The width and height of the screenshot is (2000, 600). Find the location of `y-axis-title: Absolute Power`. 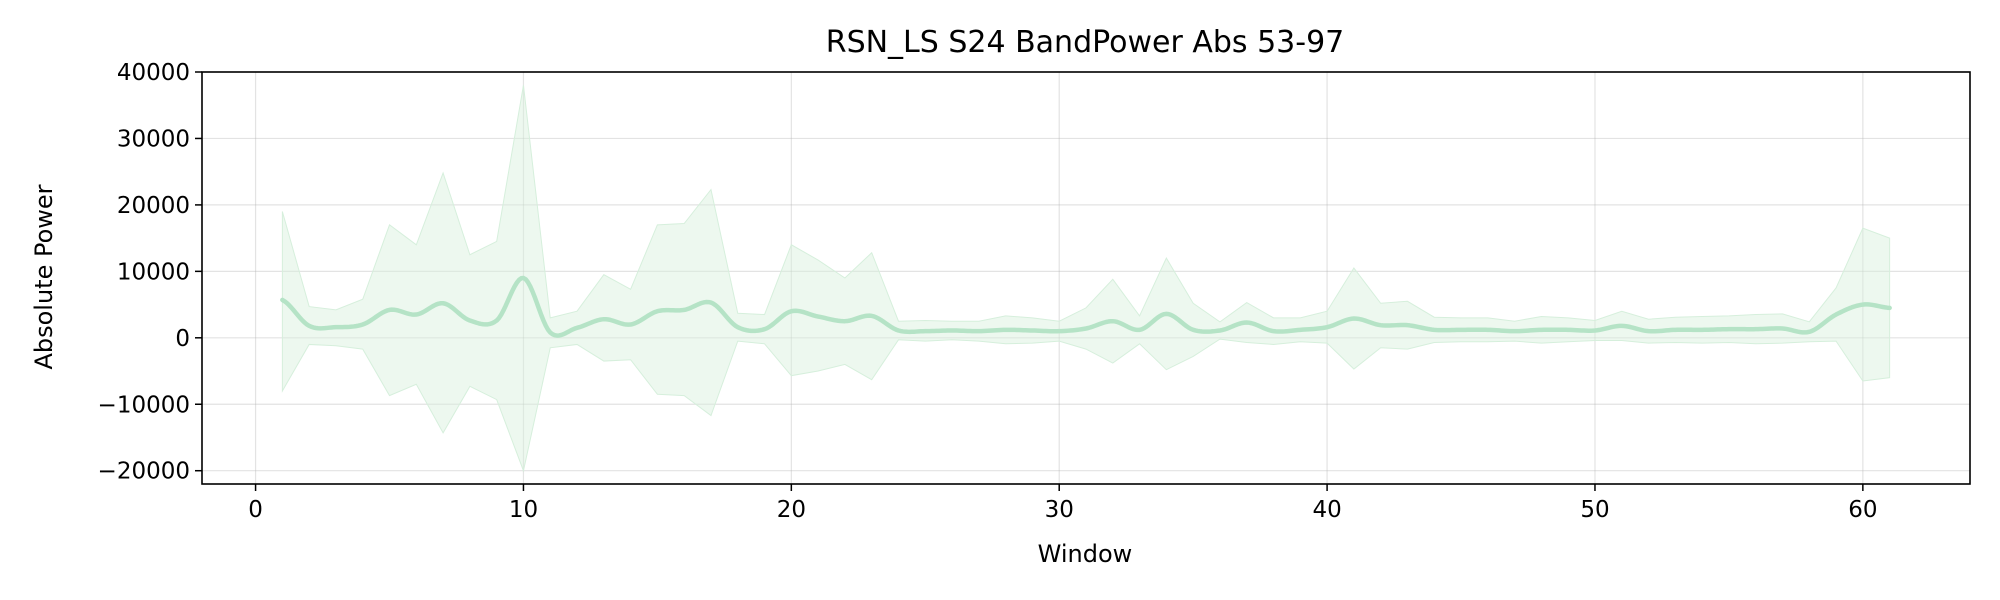

y-axis-title: Absolute Power is located at coordinates (44, 276).